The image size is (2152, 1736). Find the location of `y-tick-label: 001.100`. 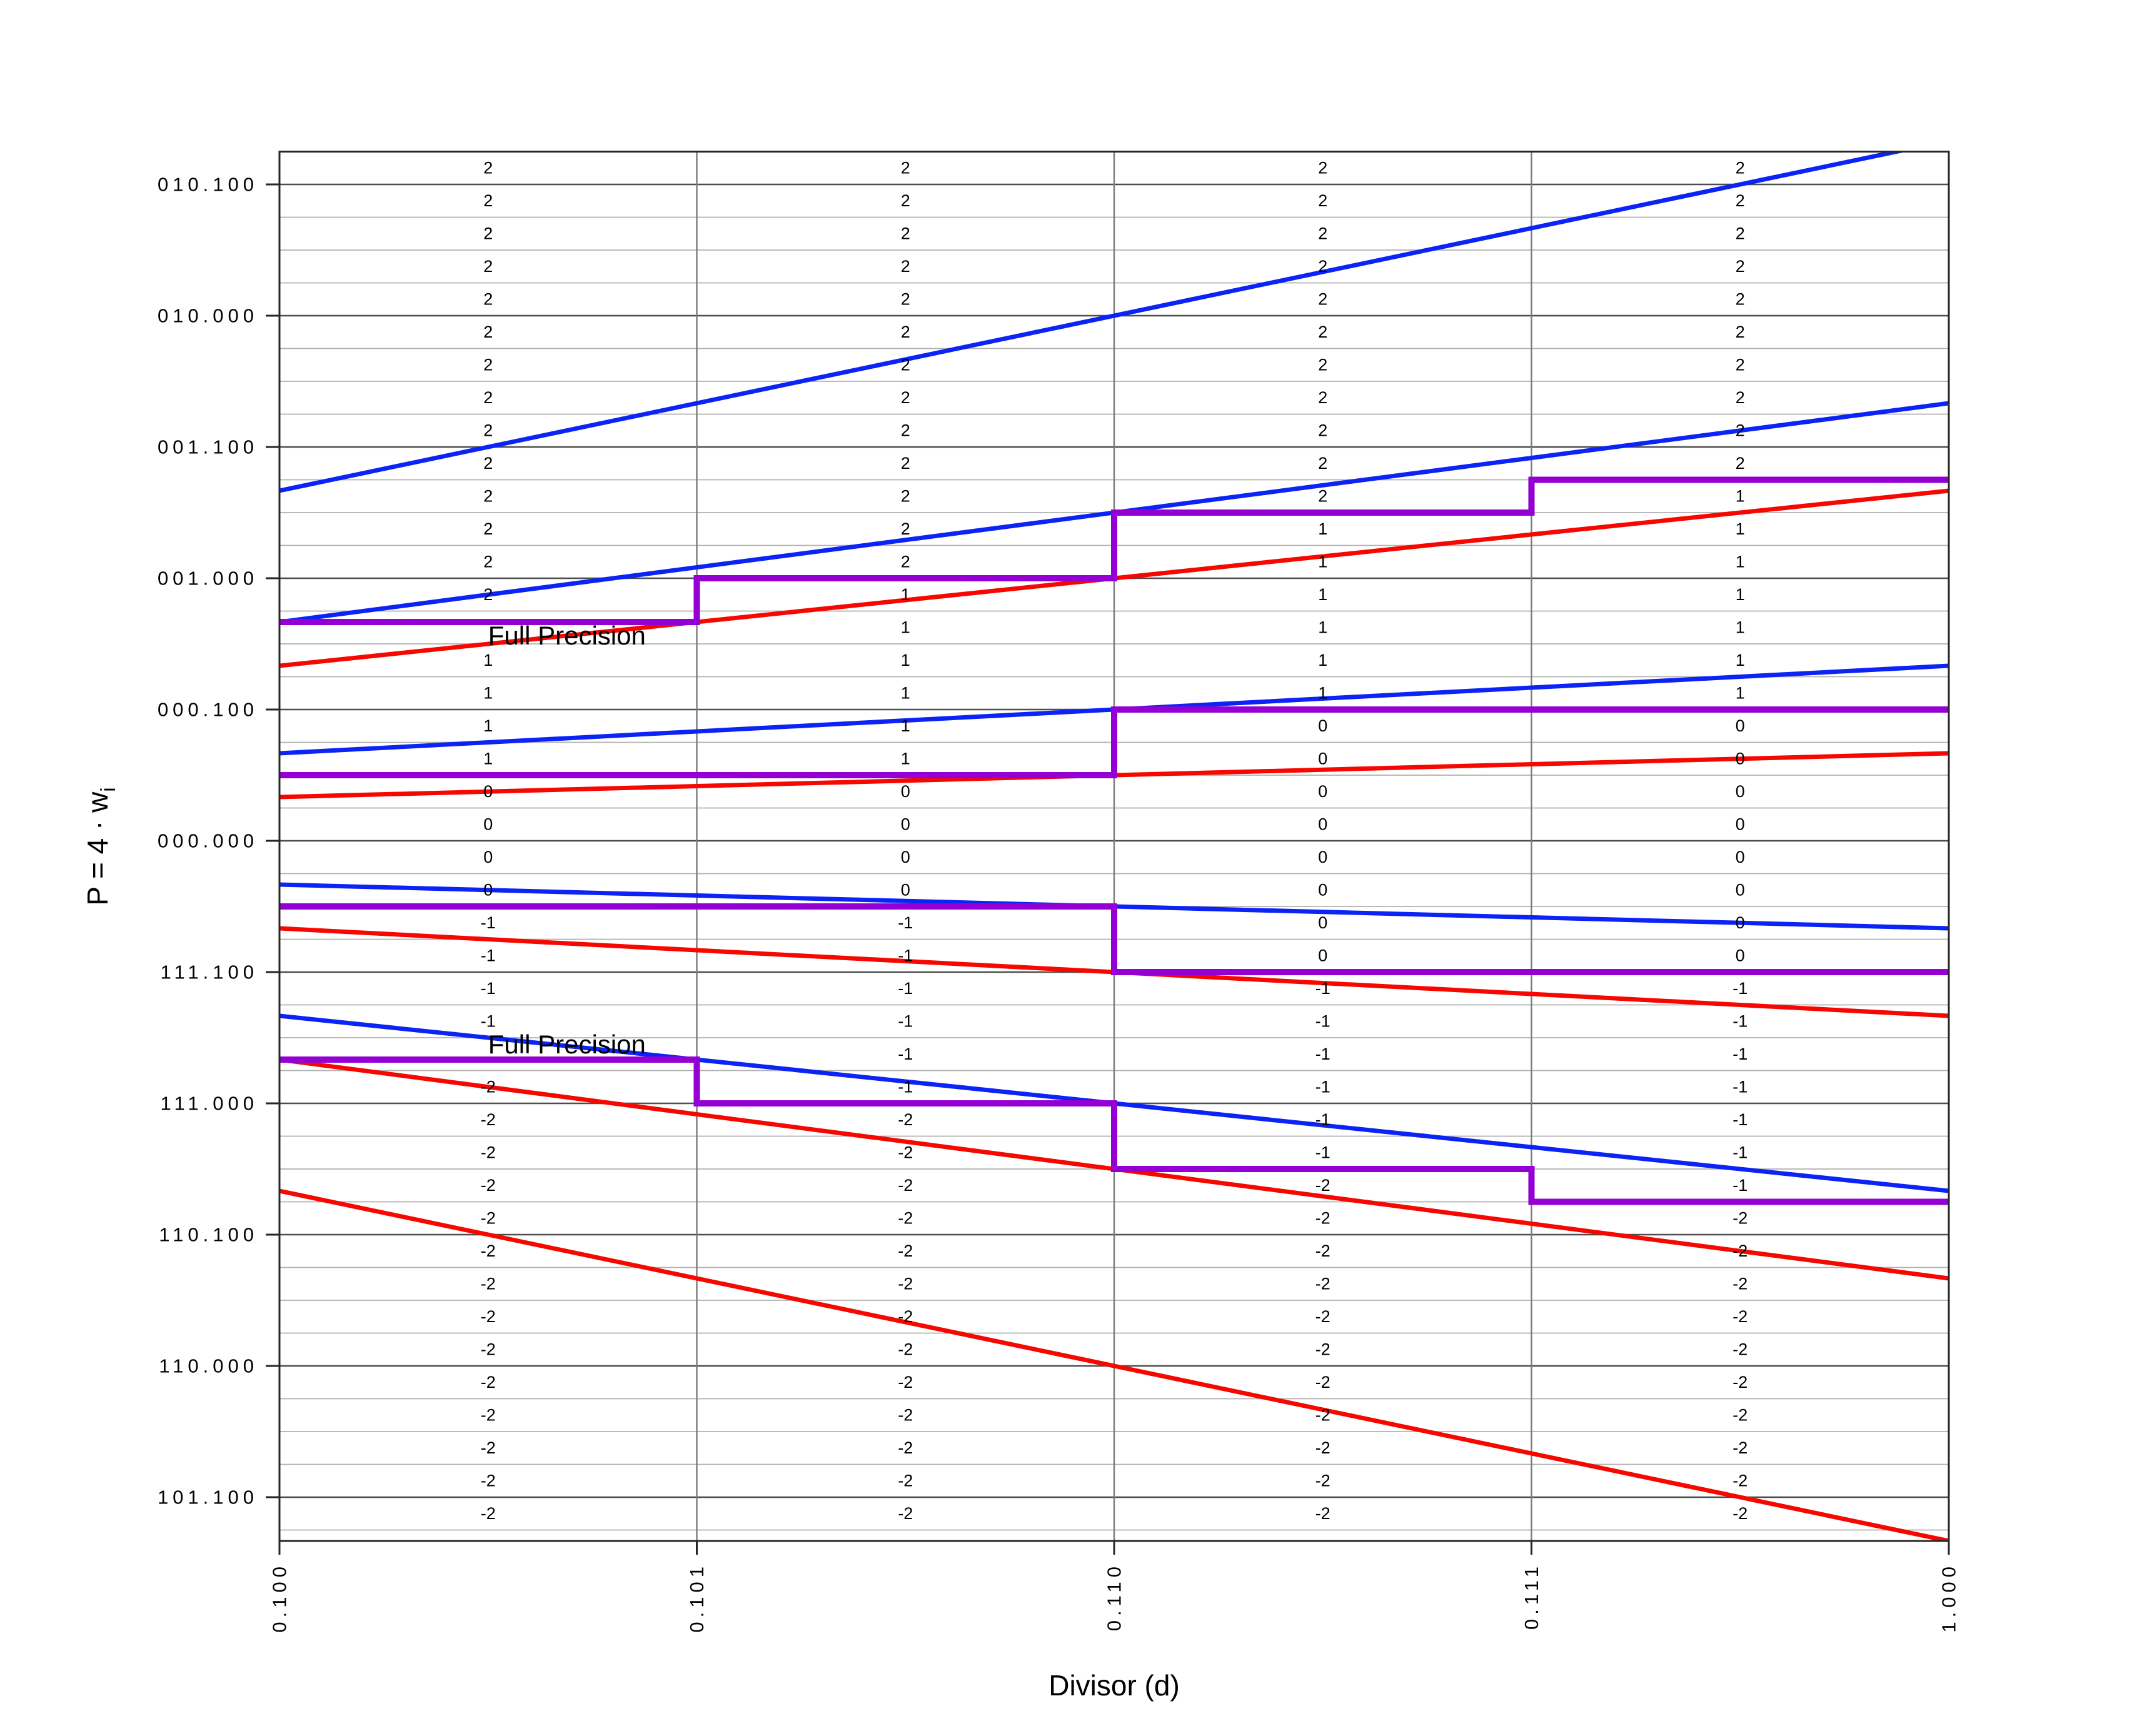

y-tick-label: 001.100 is located at coordinates (208, 447).